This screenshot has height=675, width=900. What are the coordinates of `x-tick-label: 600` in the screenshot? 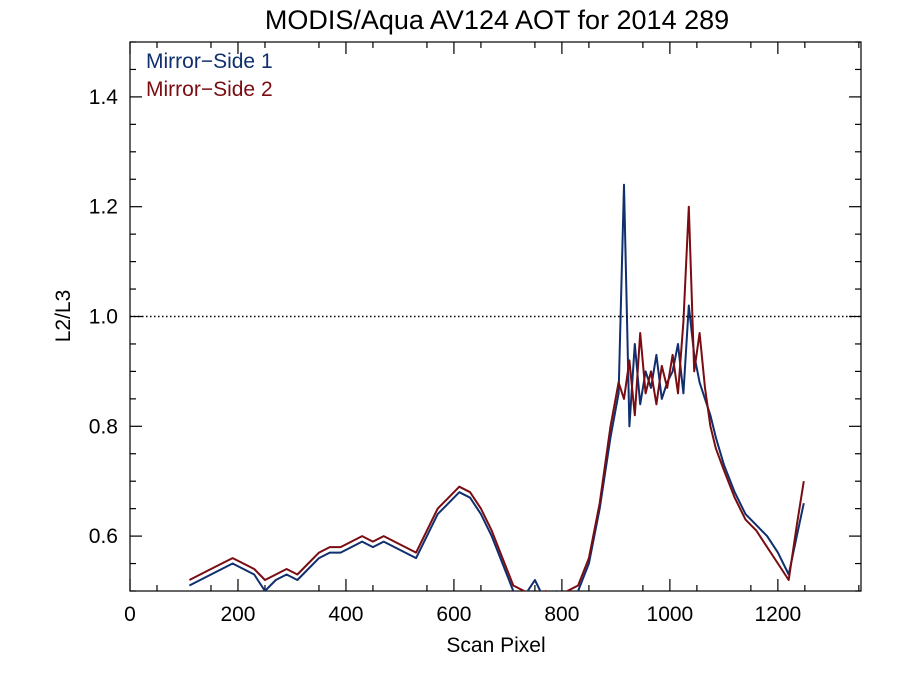 It's located at (453, 614).